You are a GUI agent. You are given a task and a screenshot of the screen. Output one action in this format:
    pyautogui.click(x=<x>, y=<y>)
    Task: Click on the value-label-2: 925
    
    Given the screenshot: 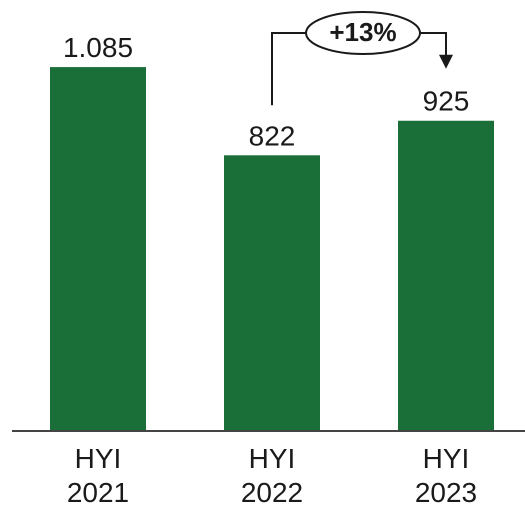 What is the action you would take?
    pyautogui.click(x=446, y=101)
    